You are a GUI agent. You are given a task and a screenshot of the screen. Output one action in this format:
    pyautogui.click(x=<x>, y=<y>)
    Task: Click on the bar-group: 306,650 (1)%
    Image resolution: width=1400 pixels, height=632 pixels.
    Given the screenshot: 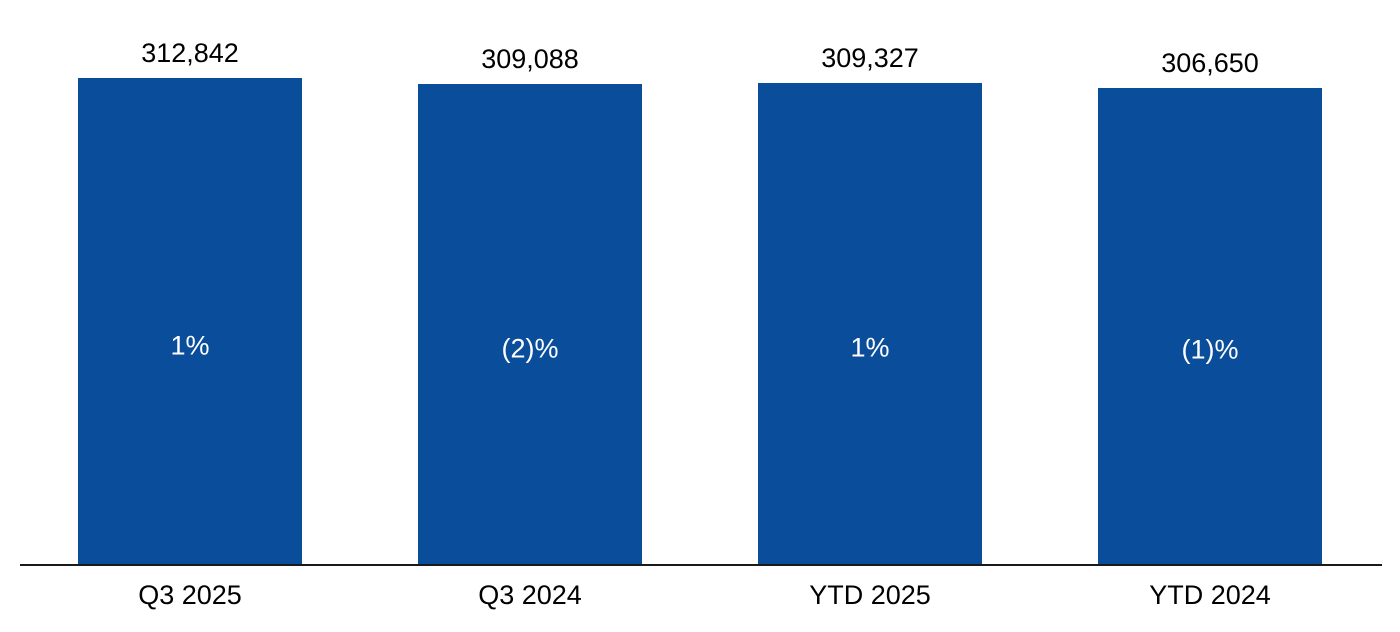 What is the action you would take?
    pyautogui.click(x=1210, y=282)
    